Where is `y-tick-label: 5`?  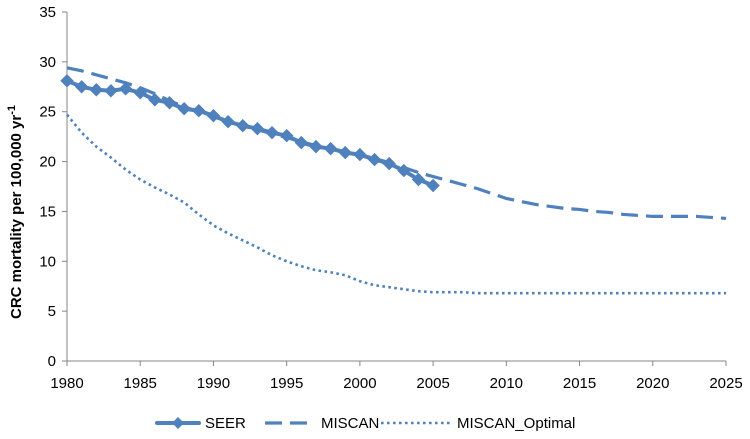 y-tick-label: 5 is located at coordinates (52, 311).